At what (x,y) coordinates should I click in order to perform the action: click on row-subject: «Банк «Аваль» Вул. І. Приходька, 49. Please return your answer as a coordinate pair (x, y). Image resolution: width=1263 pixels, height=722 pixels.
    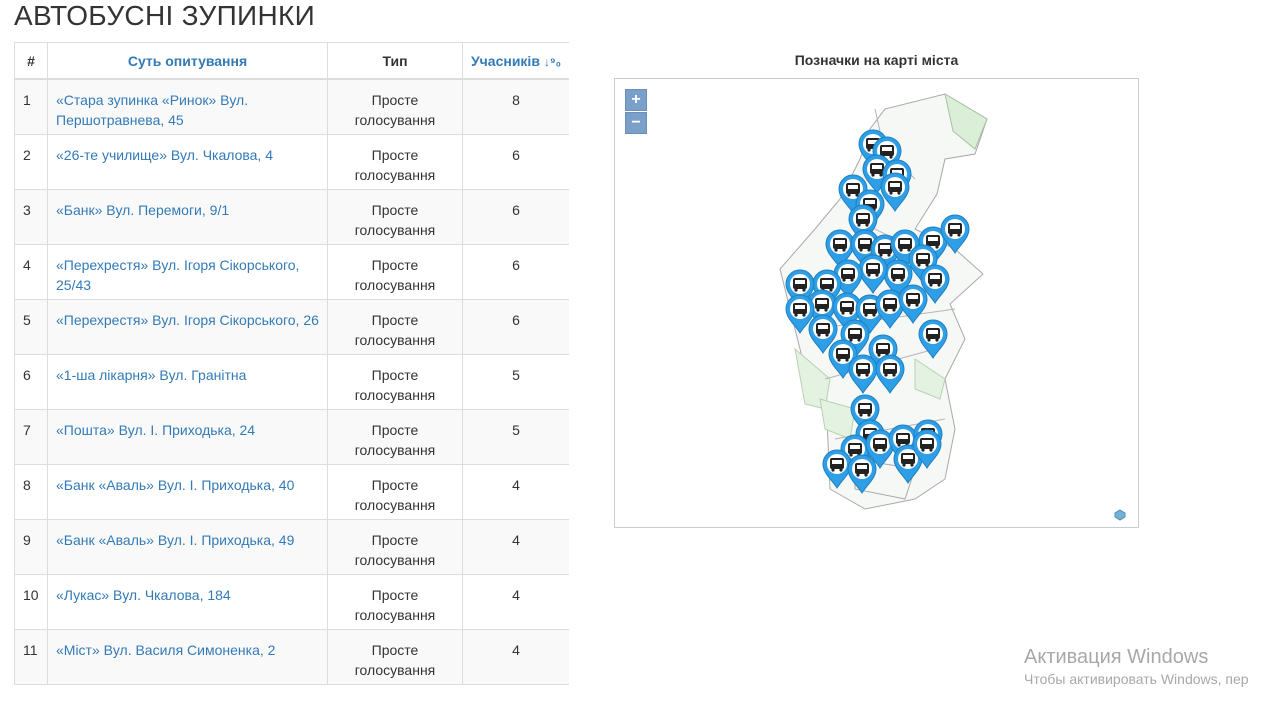
    Looking at the image, I should click on (187, 546).